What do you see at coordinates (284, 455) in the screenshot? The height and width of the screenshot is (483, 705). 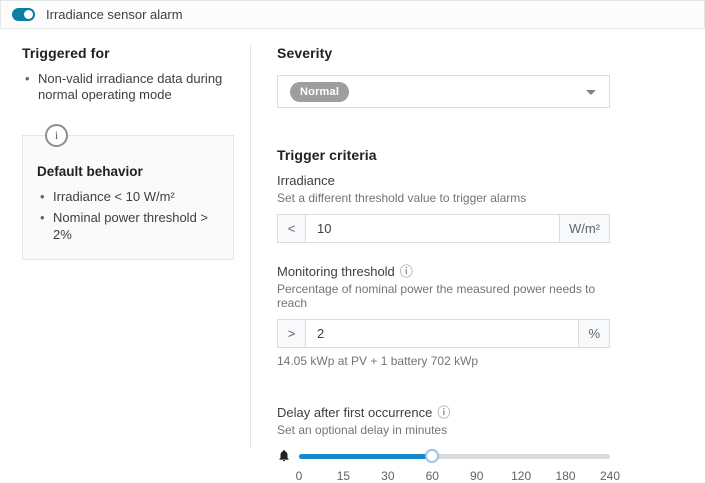 I see `bell-icon` at bounding box center [284, 455].